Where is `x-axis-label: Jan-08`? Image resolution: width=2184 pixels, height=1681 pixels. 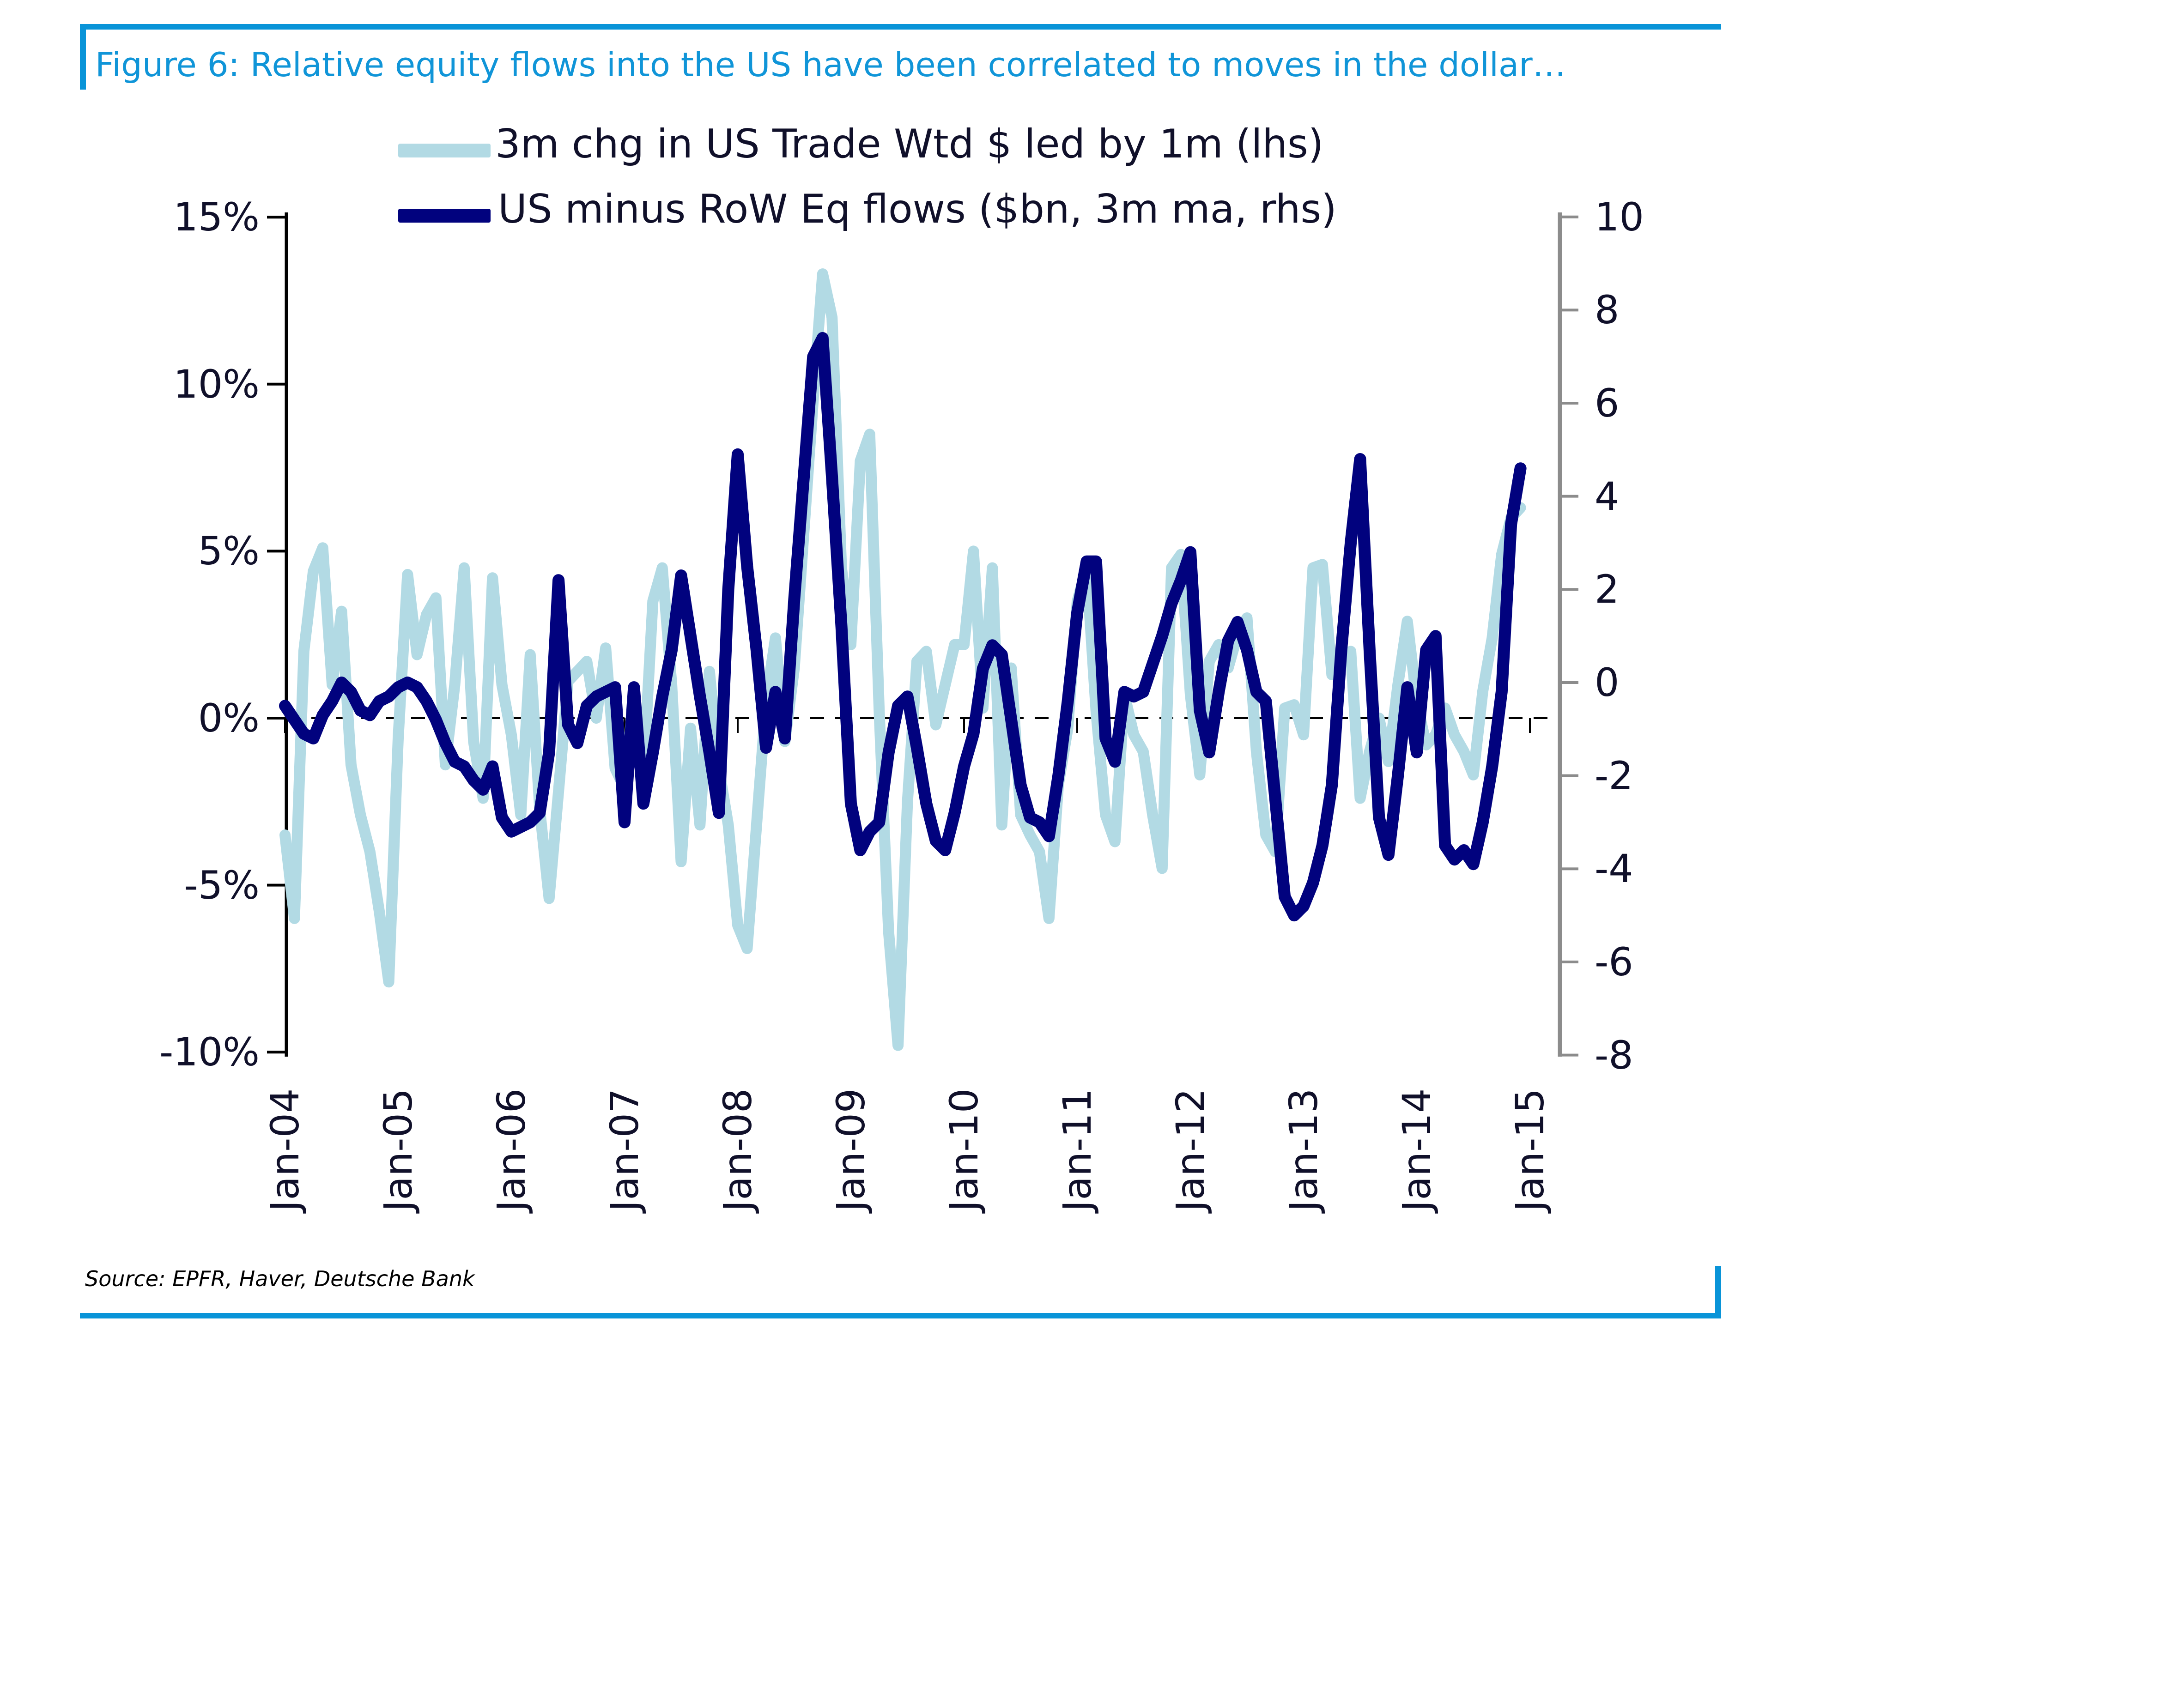
x-axis-label: Jan-08 is located at coordinates (737, 1150).